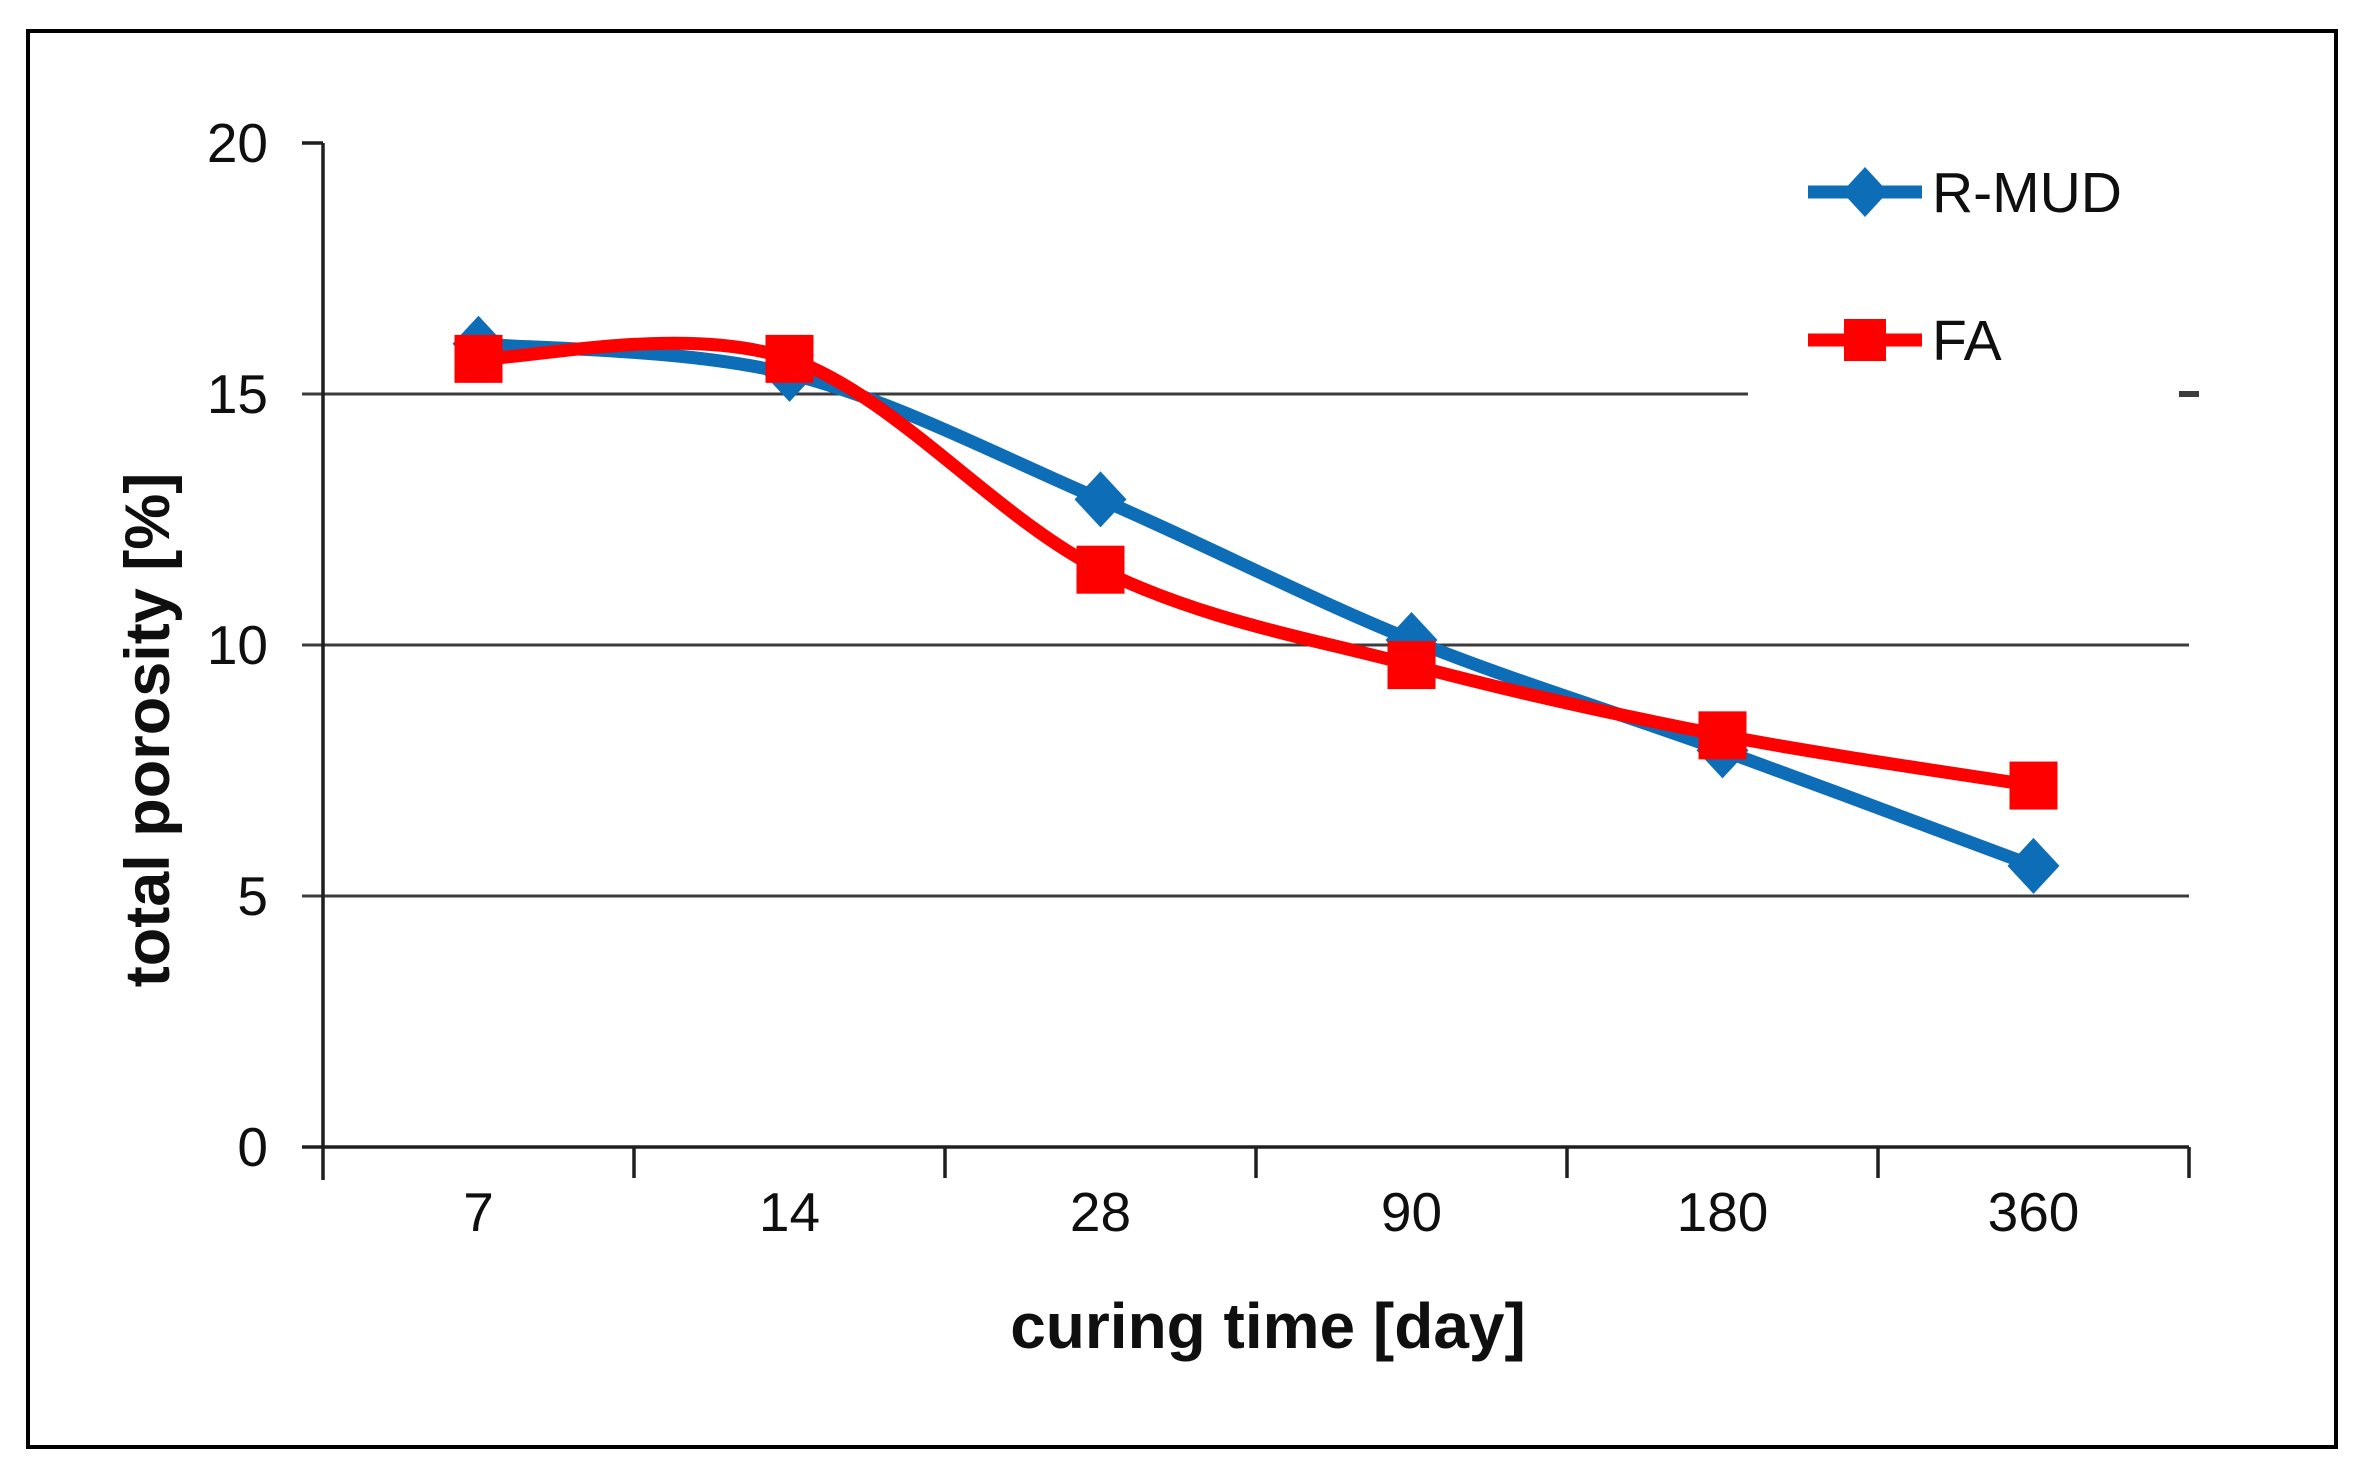  What do you see at coordinates (1100, 1212) in the screenshot?
I see `x-tick-label-28: 28` at bounding box center [1100, 1212].